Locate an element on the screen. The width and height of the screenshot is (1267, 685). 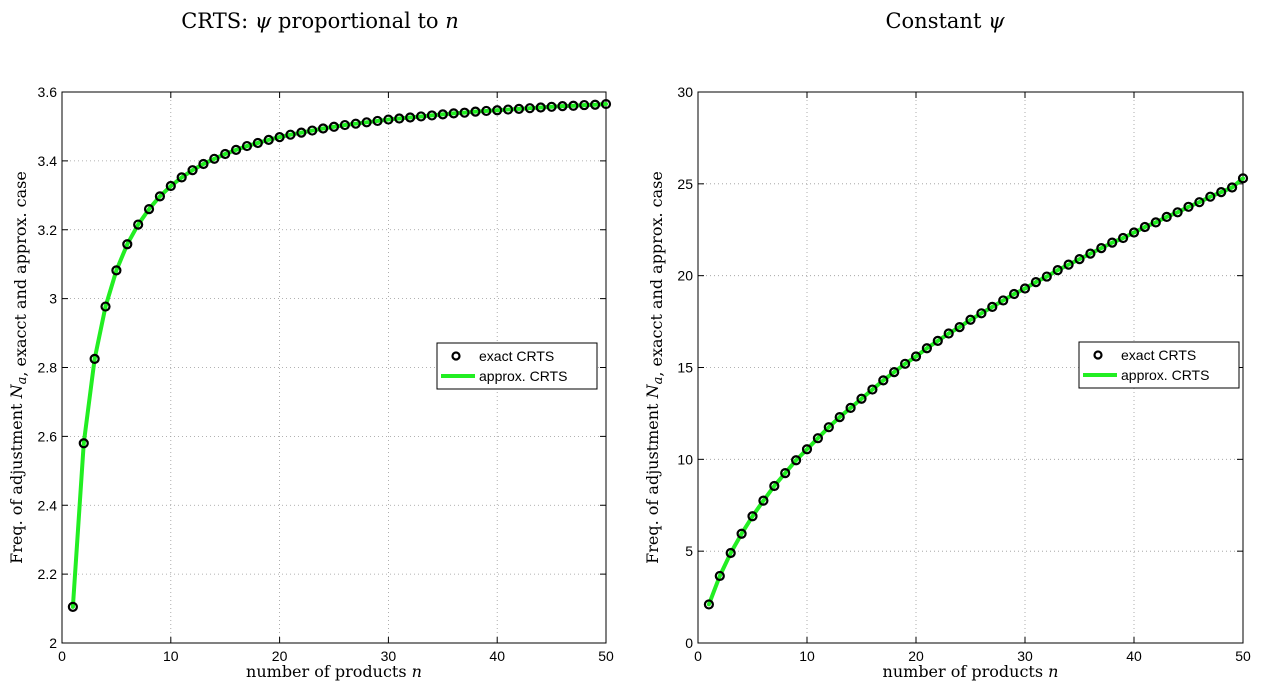
legend: exact CRTS approx. CRTS is located at coordinates (517, 366).